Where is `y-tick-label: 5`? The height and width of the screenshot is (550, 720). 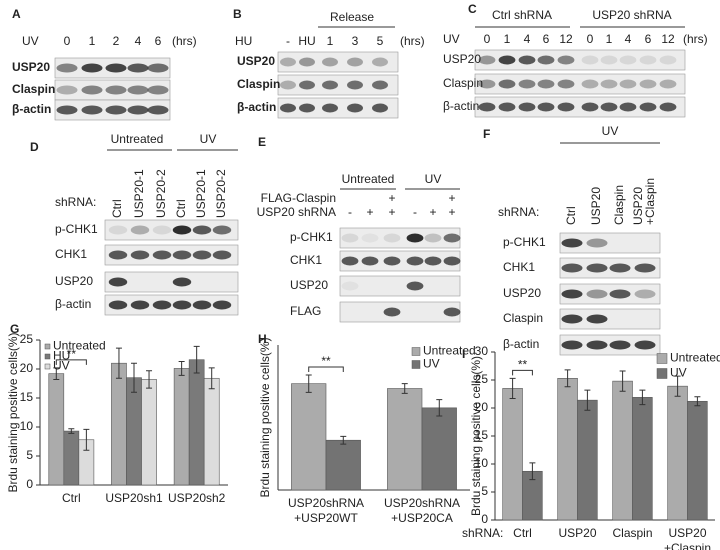
y-tick-label: 5 is located at coordinates (484, 491).